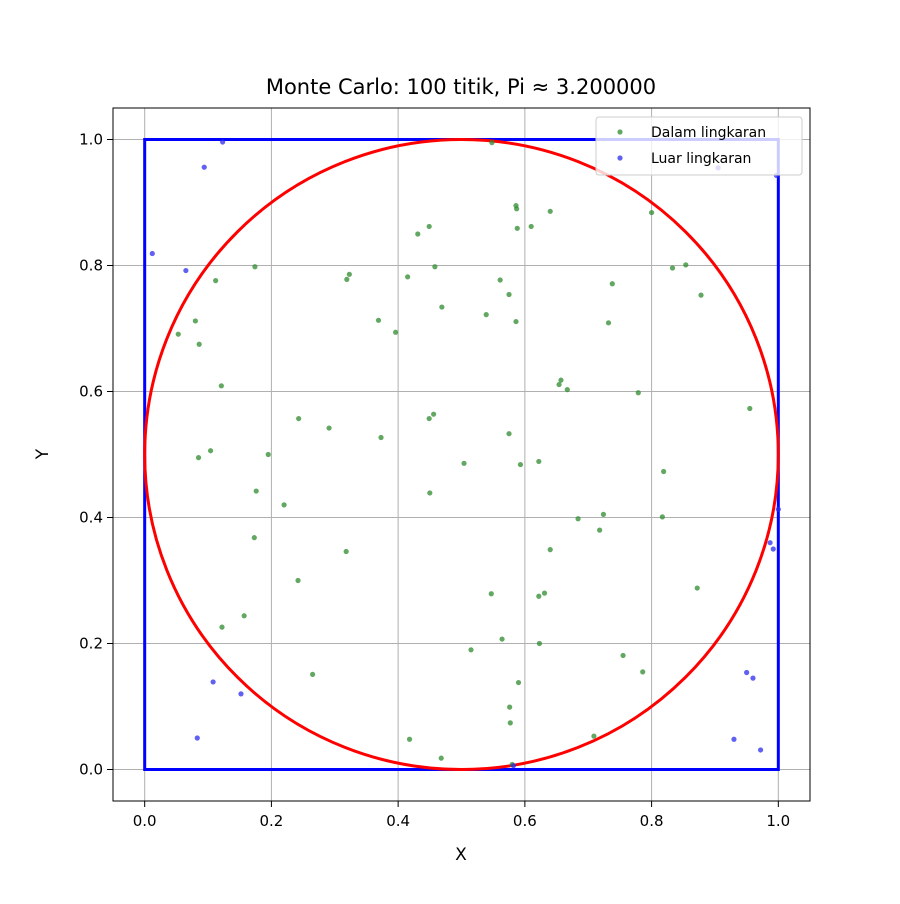 This screenshot has width=900, height=904. I want to click on y-tick-label: 0.6, so click(91, 392).